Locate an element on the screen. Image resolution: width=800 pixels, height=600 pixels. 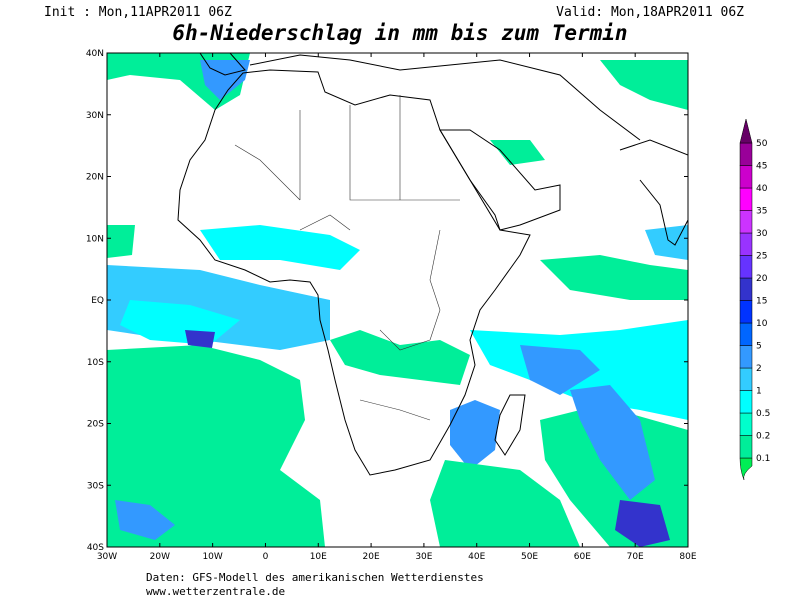
lon-label: 80E is located at coordinates (687, 557).